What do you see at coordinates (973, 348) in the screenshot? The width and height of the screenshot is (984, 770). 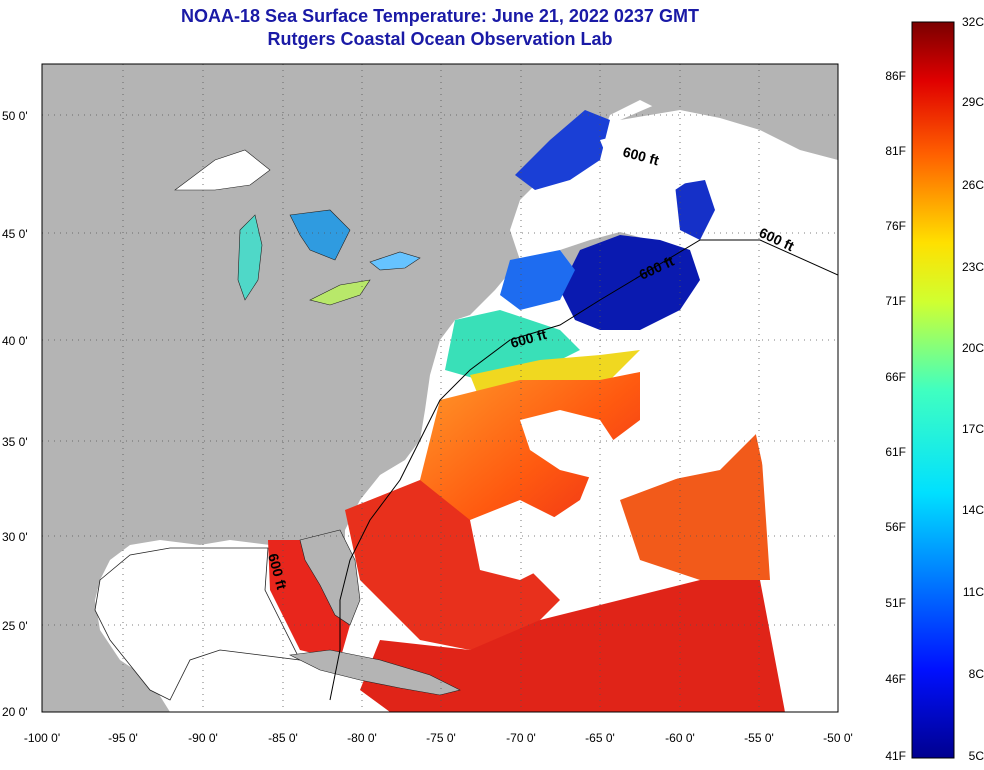 I see `colorbar-c-label: 20C` at bounding box center [973, 348].